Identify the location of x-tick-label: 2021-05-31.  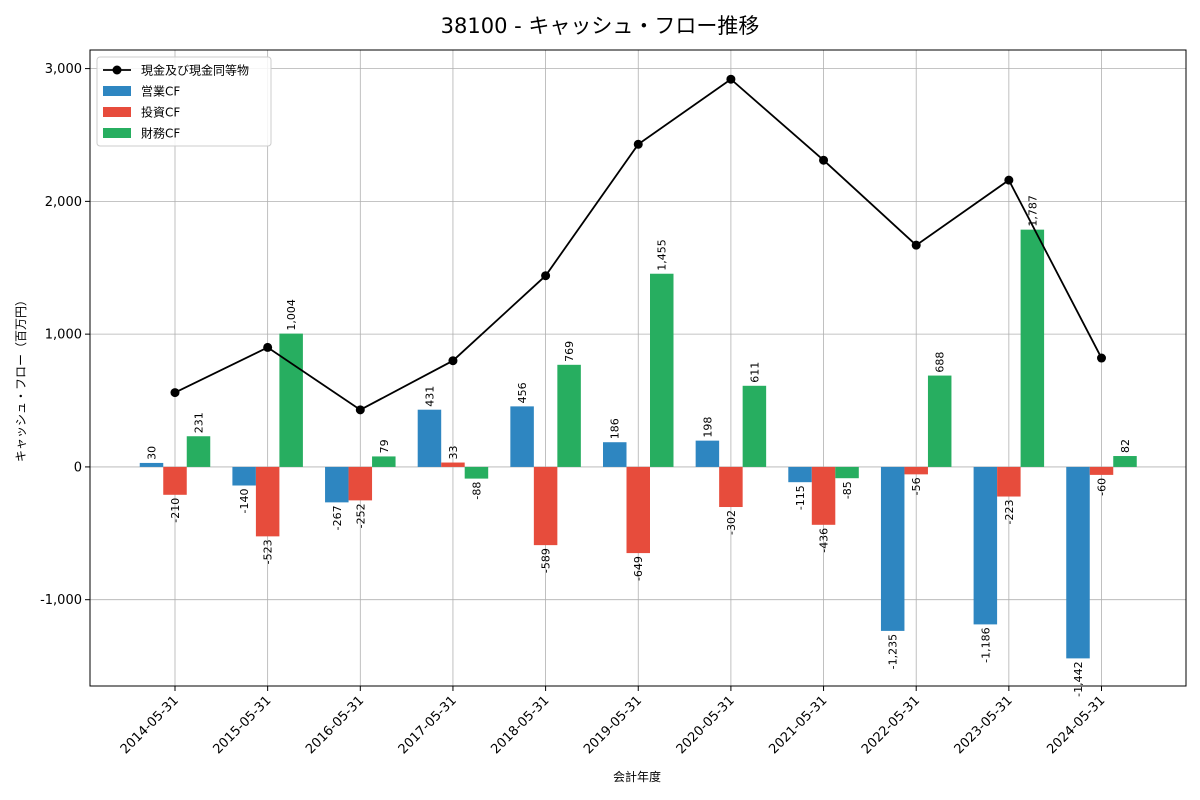
(798, 725).